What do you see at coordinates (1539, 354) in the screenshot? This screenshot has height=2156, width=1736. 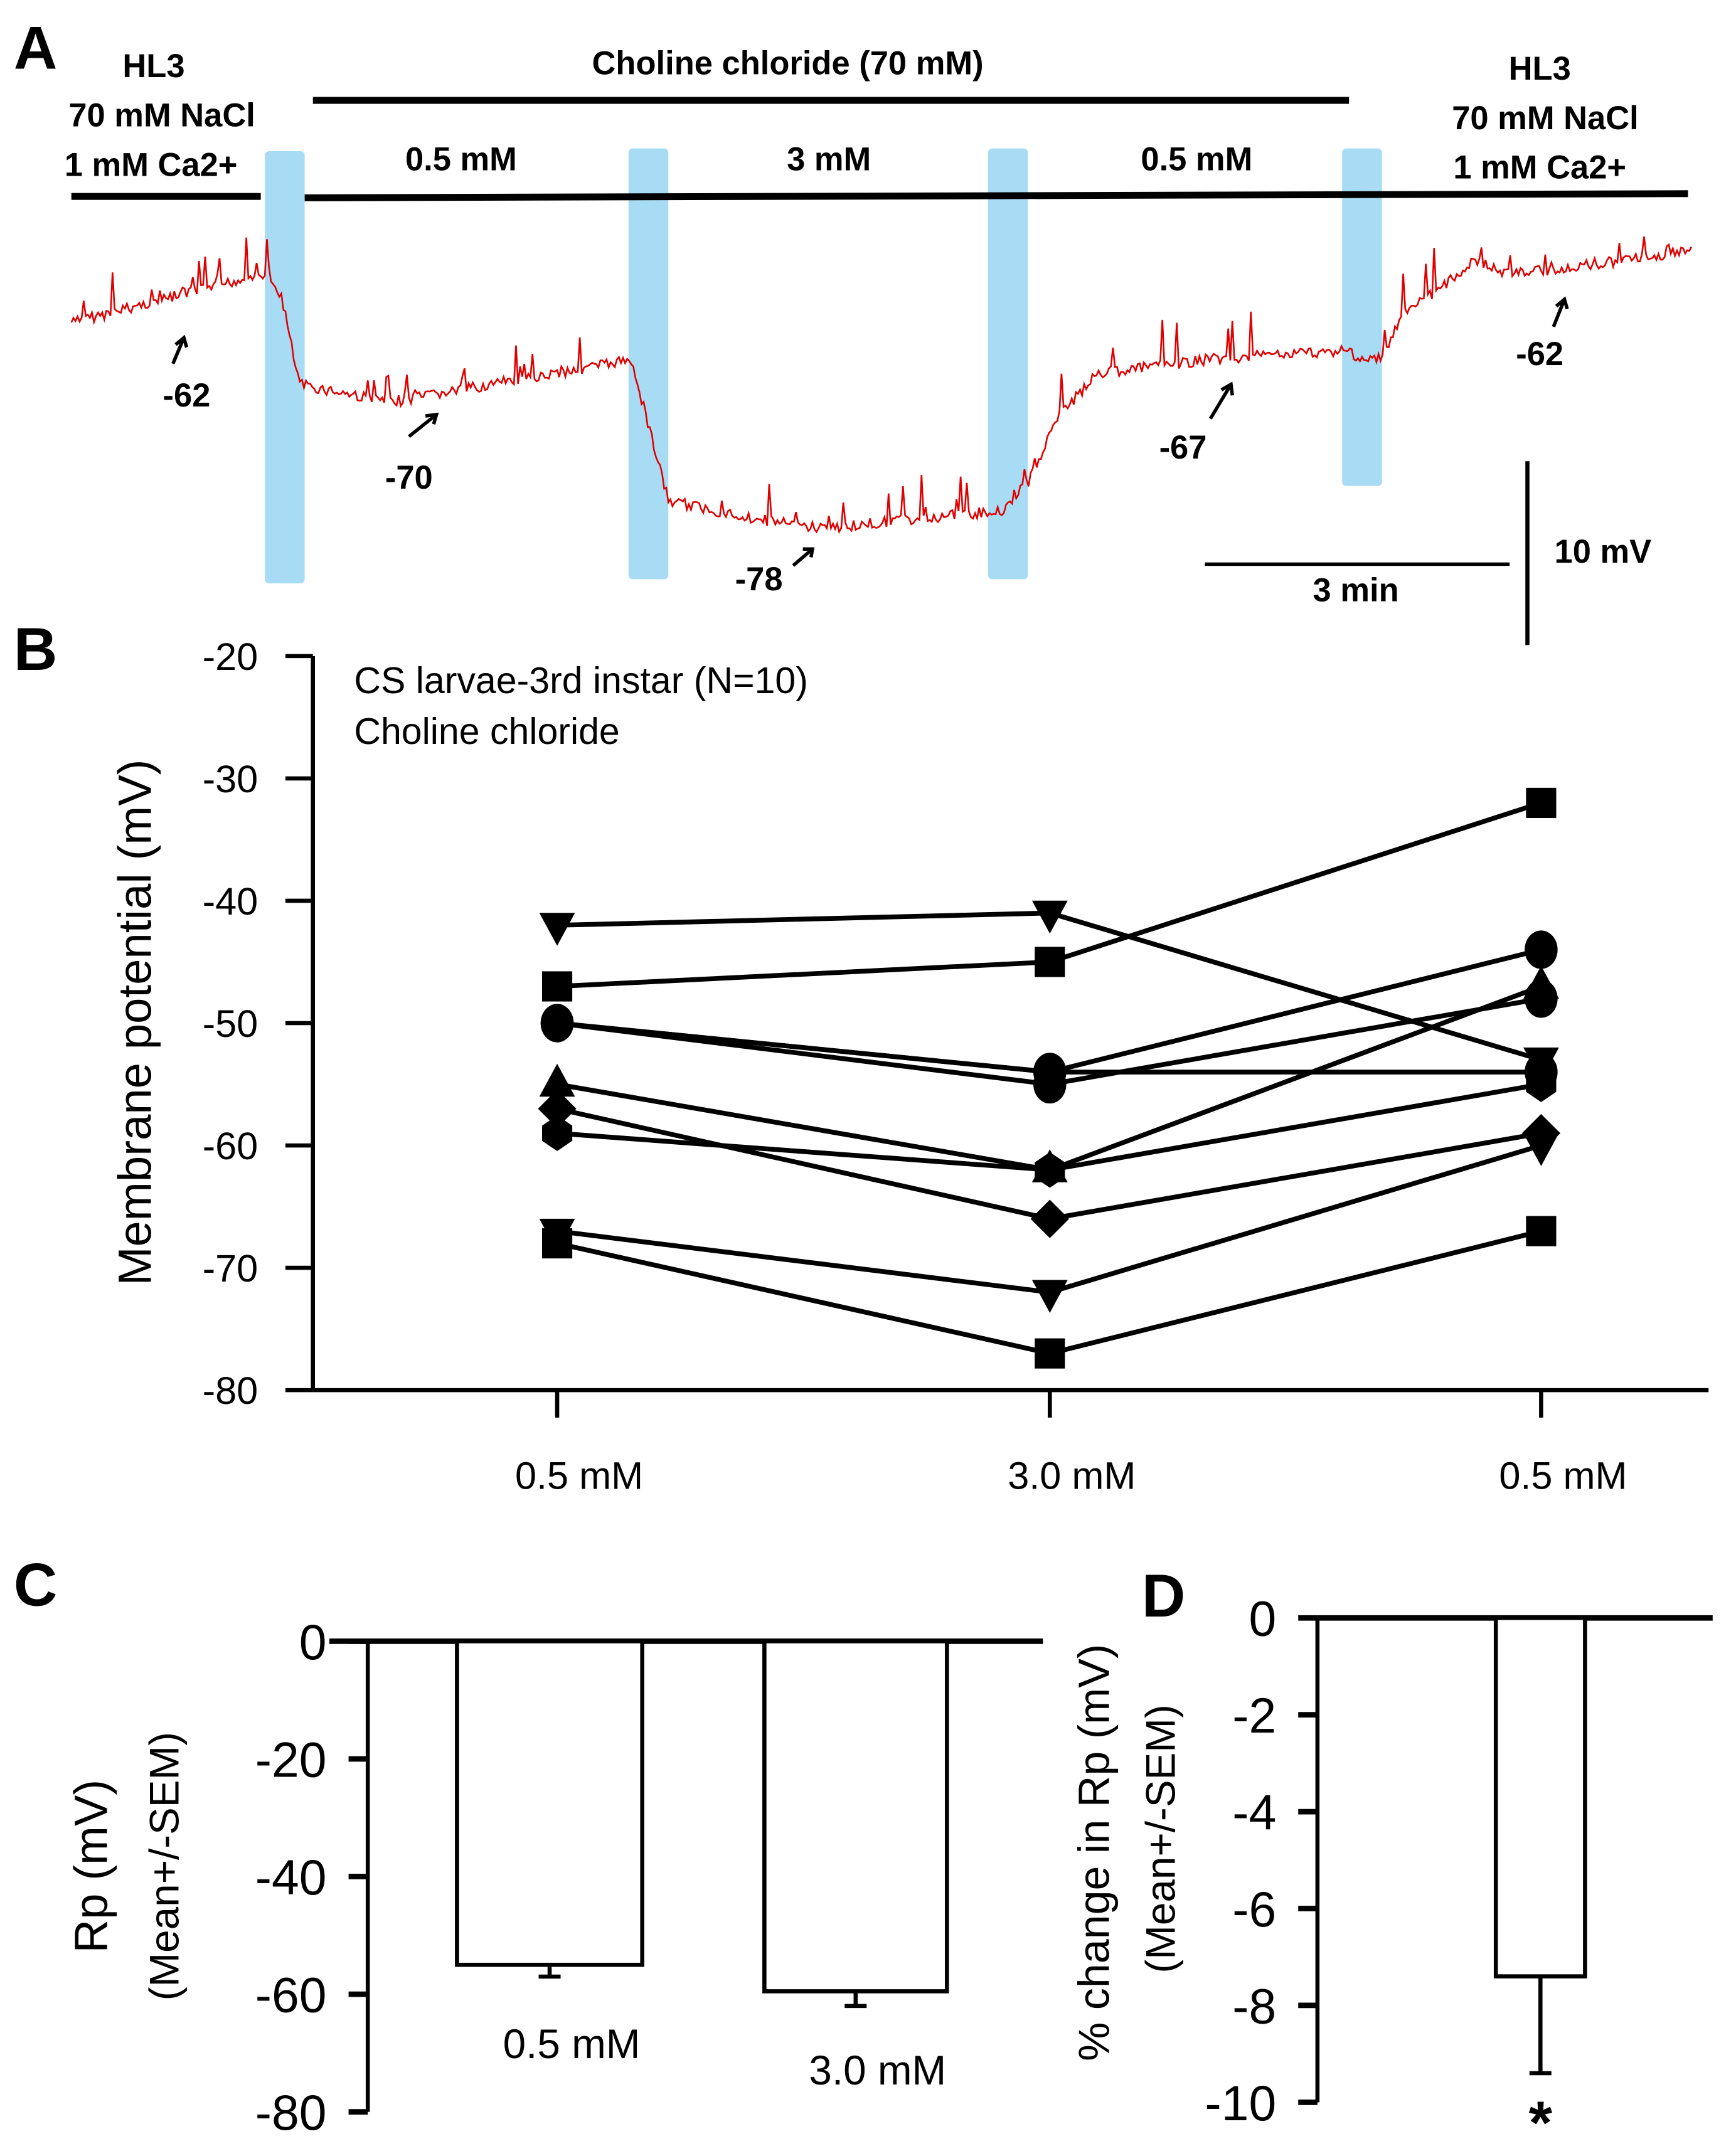 I see `potential-label-5: -62` at bounding box center [1539, 354].